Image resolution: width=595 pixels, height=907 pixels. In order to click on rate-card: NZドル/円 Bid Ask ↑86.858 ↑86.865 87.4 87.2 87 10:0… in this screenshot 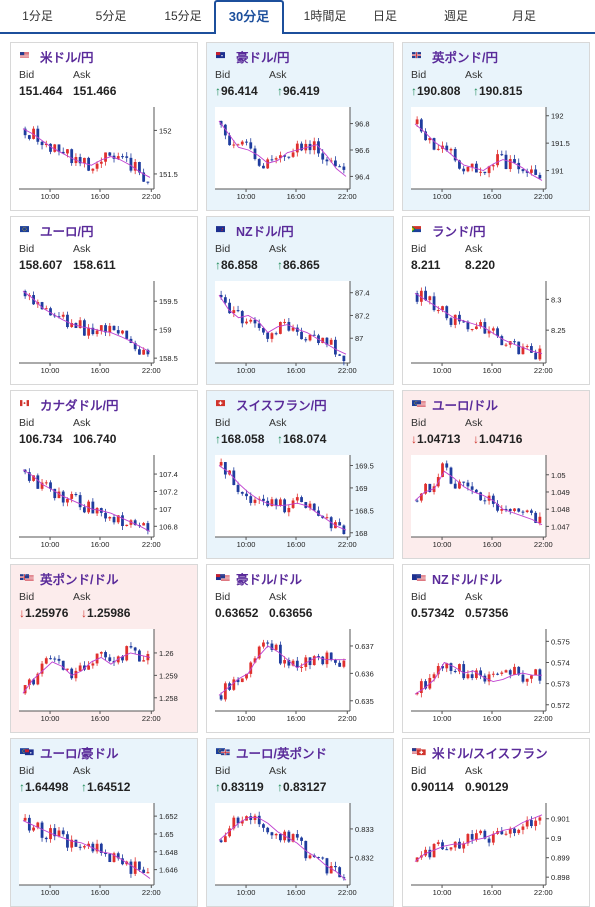, I will do `click(300, 300)`.